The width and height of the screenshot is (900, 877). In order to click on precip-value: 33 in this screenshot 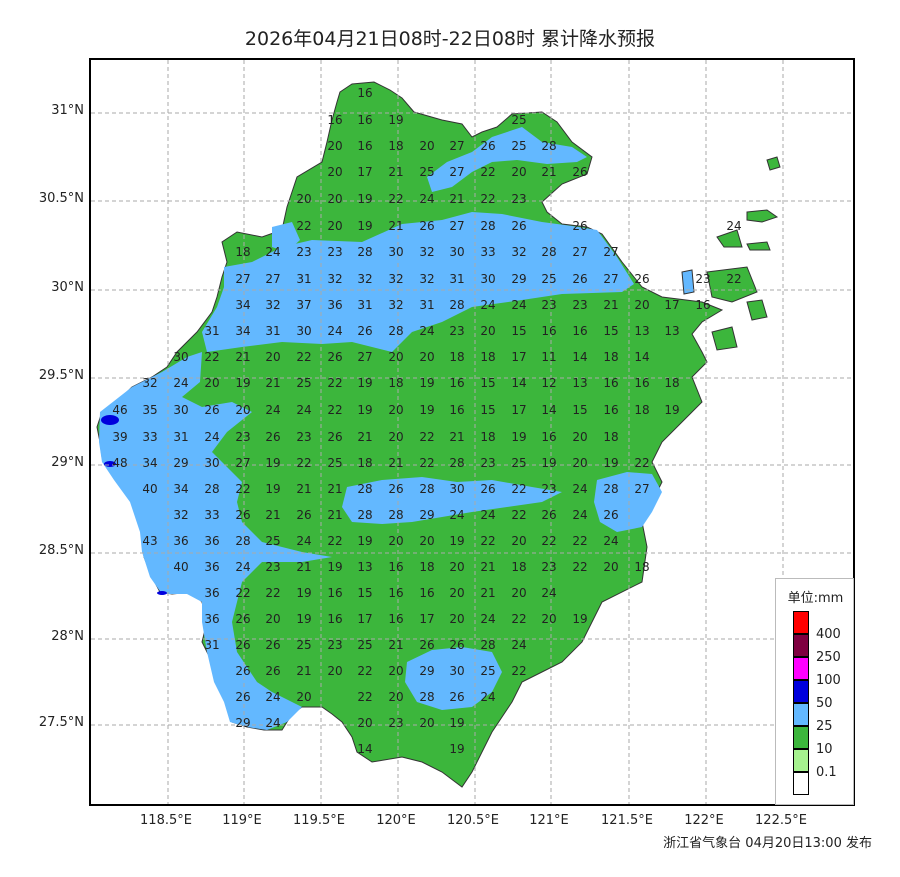, I will do `click(212, 515)`.